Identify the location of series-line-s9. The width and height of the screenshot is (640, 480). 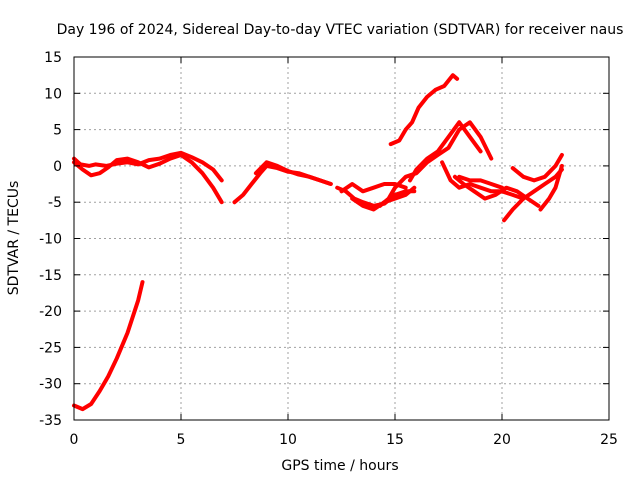
(445, 151).